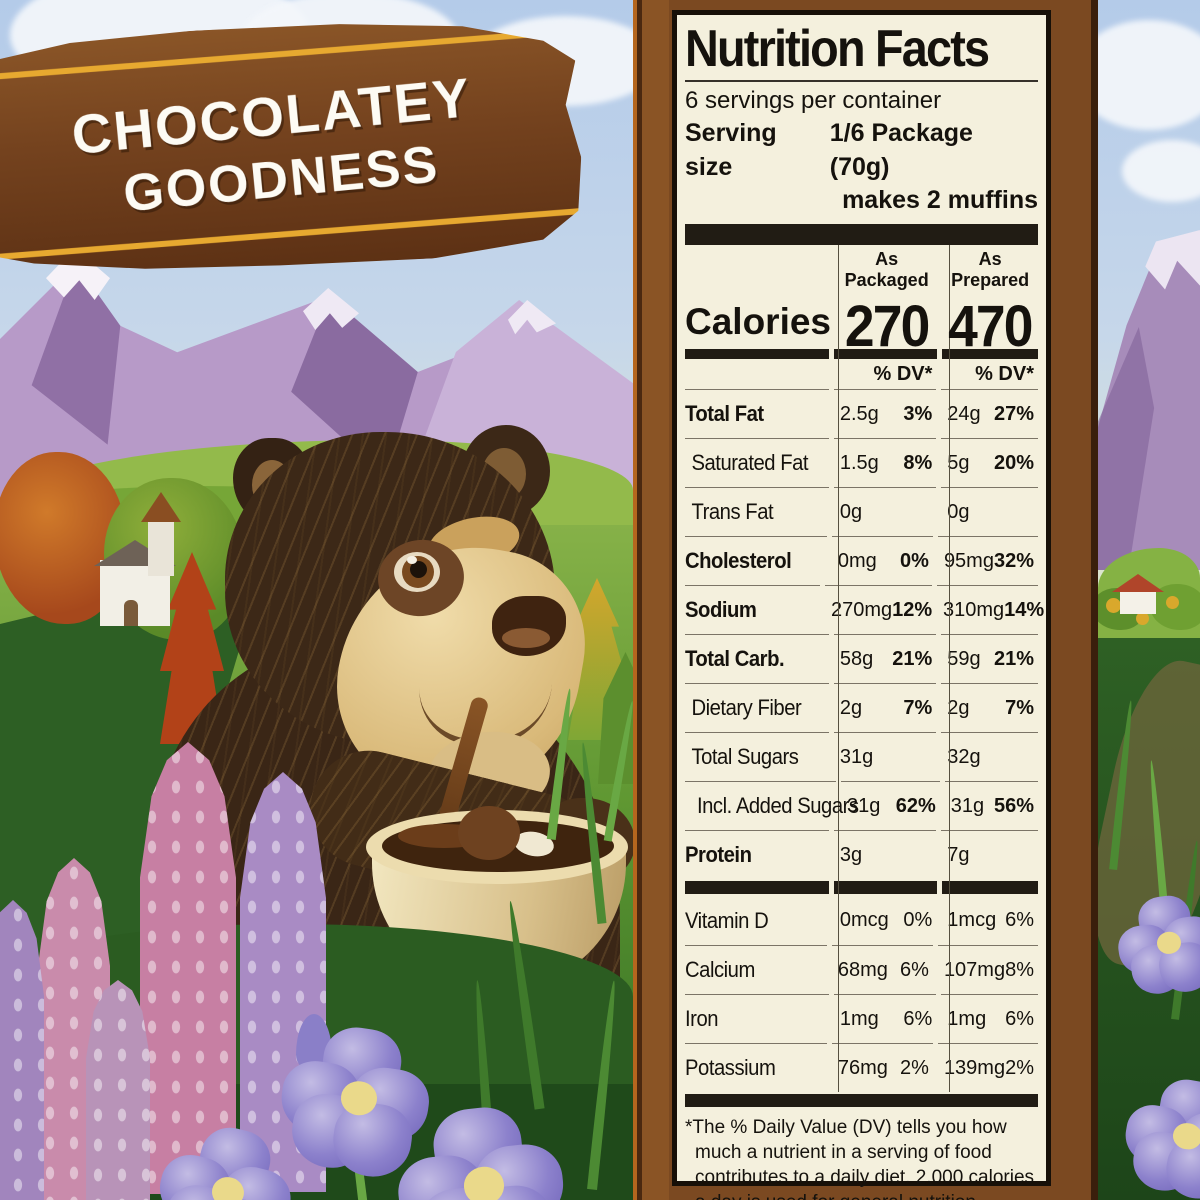 This screenshot has width=1200, height=1200. Describe the element at coordinates (968, 560) in the screenshot. I see `prepared-amount: 95mg` at that location.